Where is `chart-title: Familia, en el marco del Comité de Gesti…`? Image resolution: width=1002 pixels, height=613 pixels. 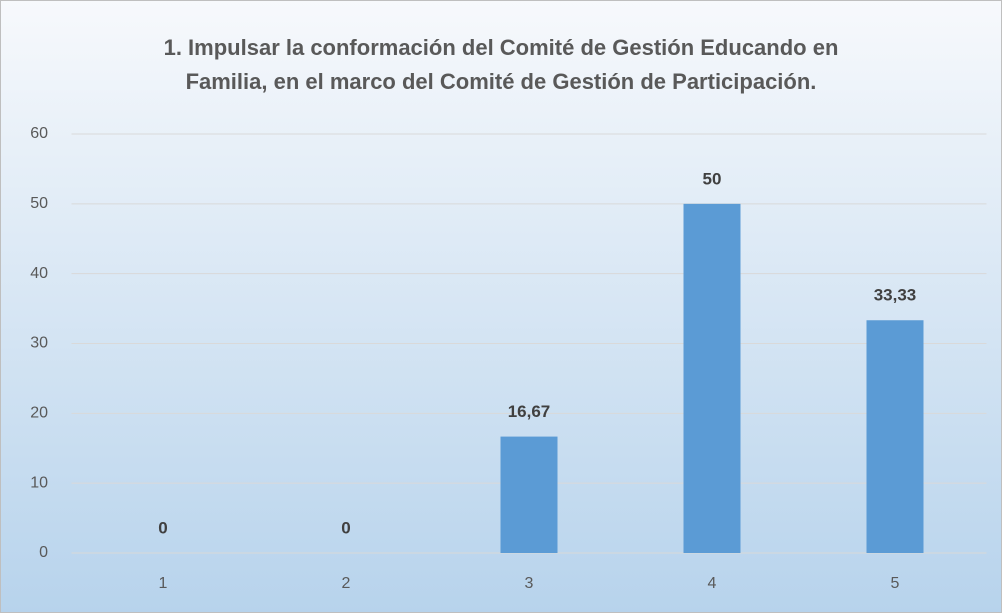
chart-title: Familia, en el marco del Comité de Gesti… is located at coordinates (501, 81).